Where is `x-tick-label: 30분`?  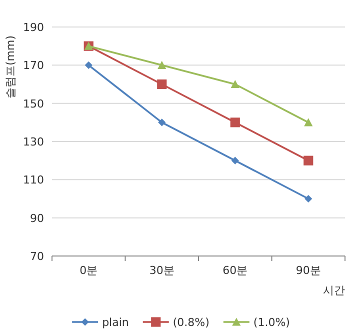
x-tick-label: 30분 is located at coordinates (161, 270).